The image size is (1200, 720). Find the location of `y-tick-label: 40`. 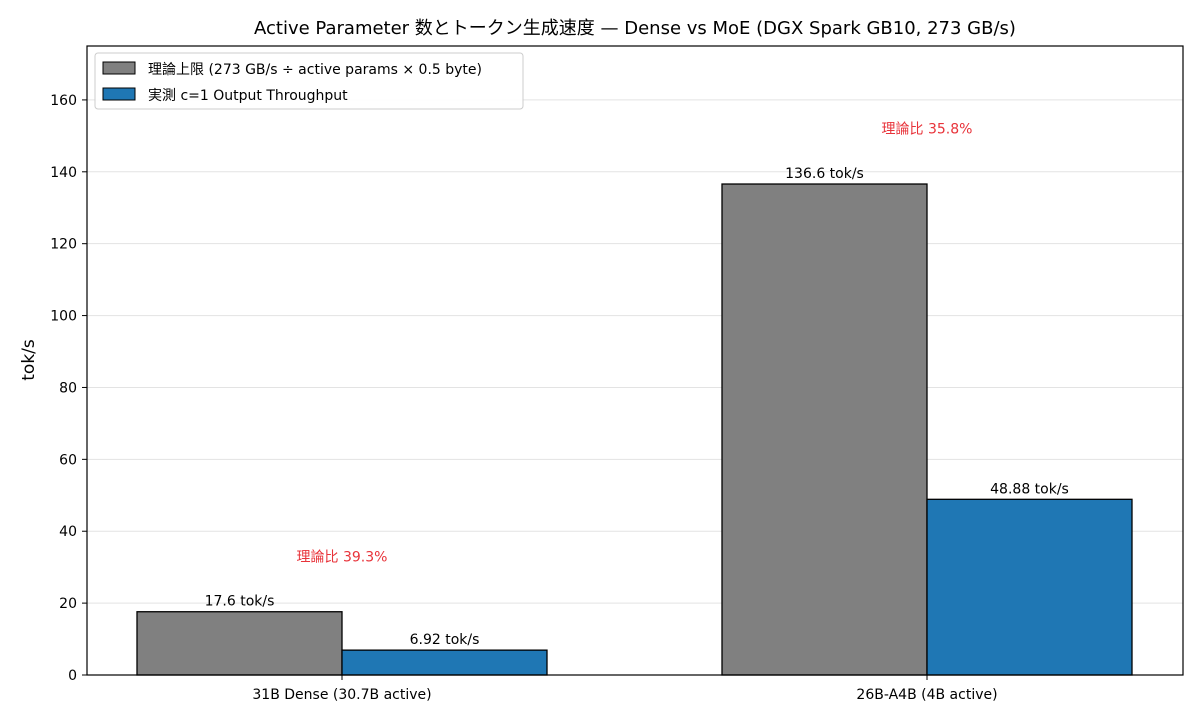

y-tick-label: 40 is located at coordinates (68, 532).